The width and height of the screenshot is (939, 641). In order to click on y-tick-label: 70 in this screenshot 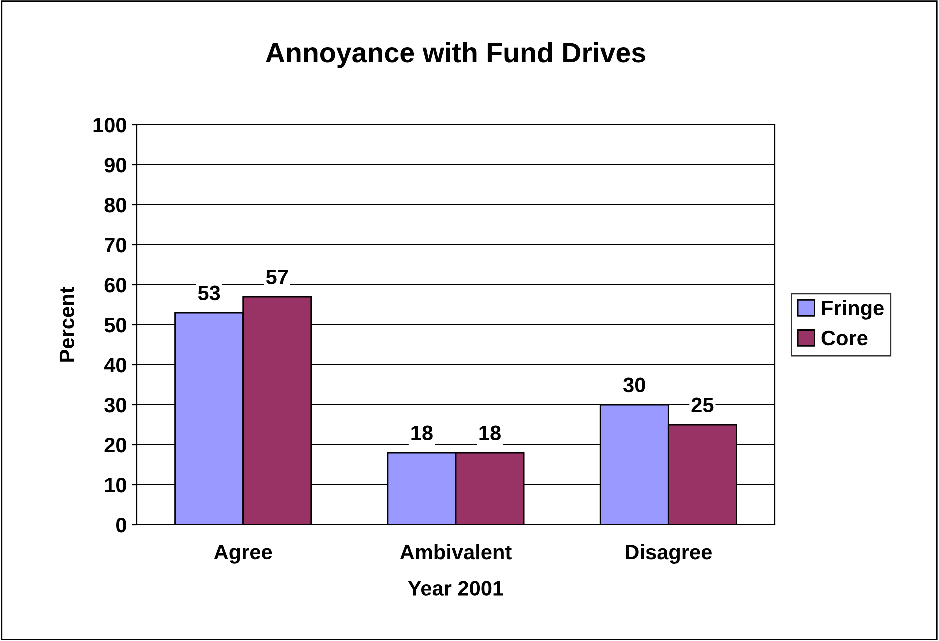, I will do `click(115, 245)`.